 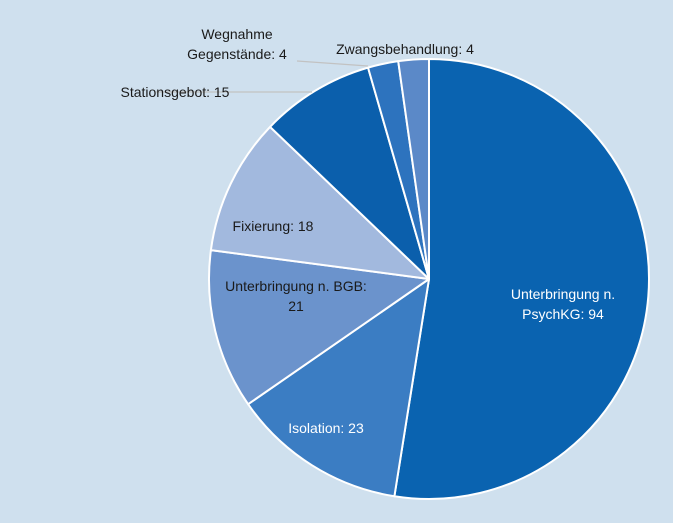 I want to click on slice-label-3: Unterbringung n. BGB: 21, so click(x=296, y=296).